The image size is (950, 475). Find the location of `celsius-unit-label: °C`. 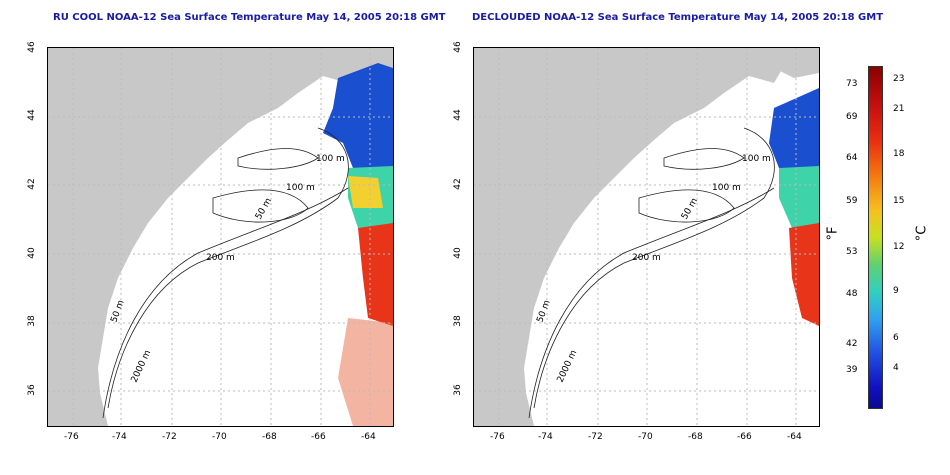

celsius-unit-label: °C is located at coordinates (922, 233).